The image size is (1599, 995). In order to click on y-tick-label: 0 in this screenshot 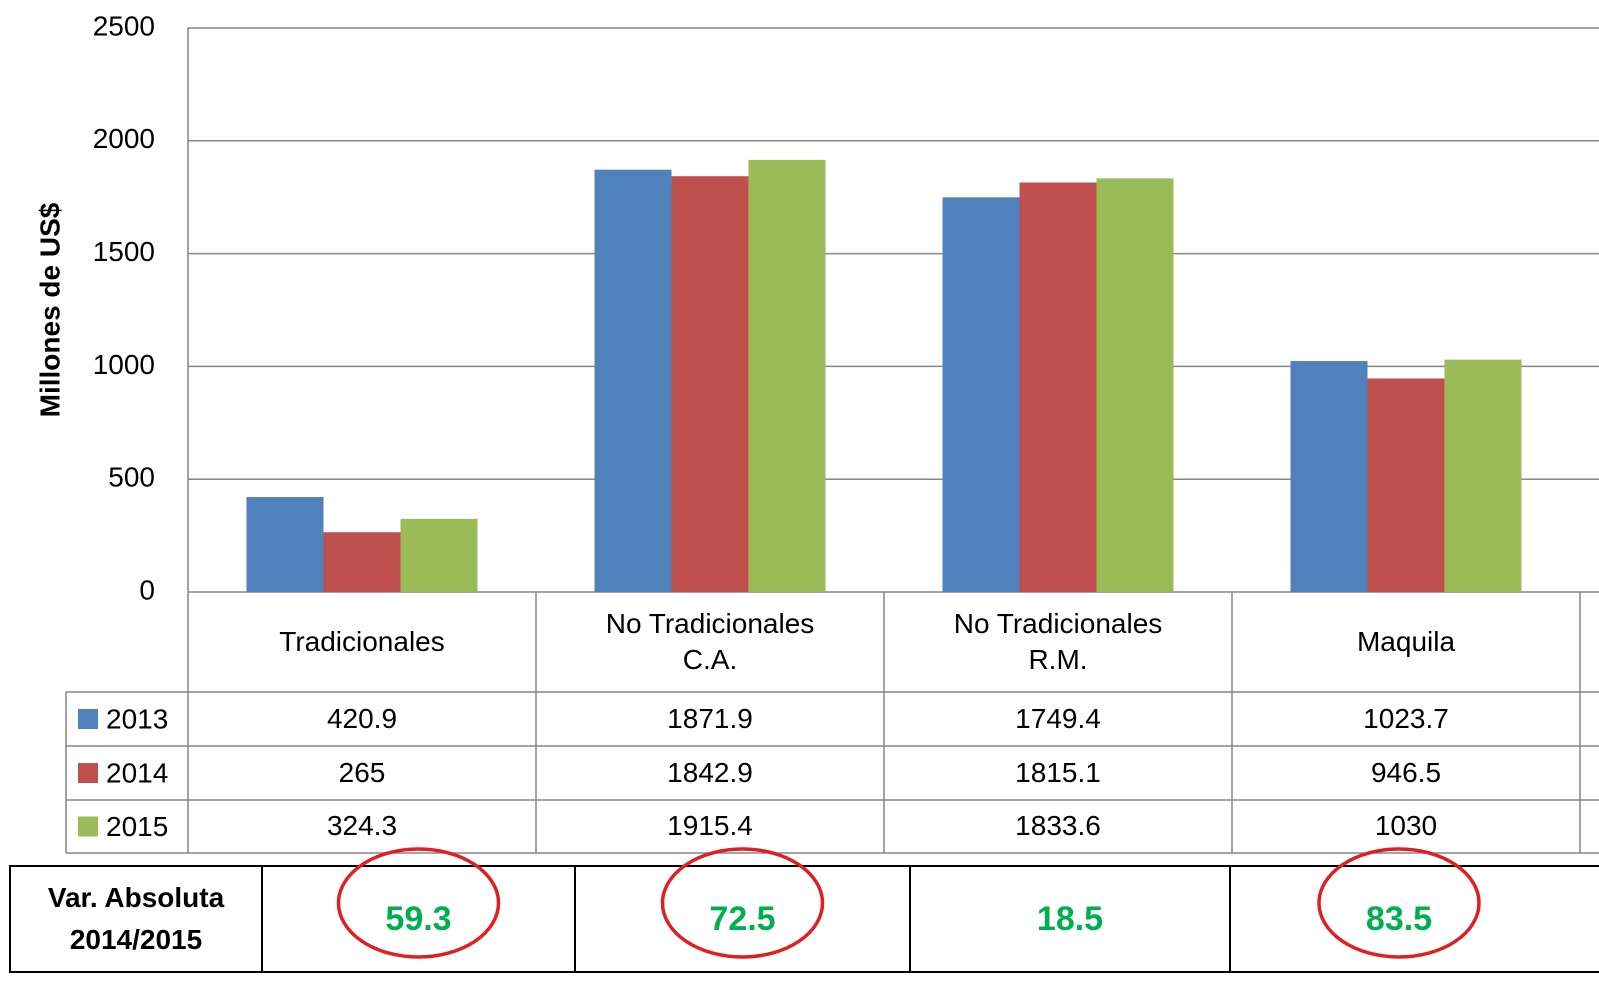, I will do `click(147, 589)`.